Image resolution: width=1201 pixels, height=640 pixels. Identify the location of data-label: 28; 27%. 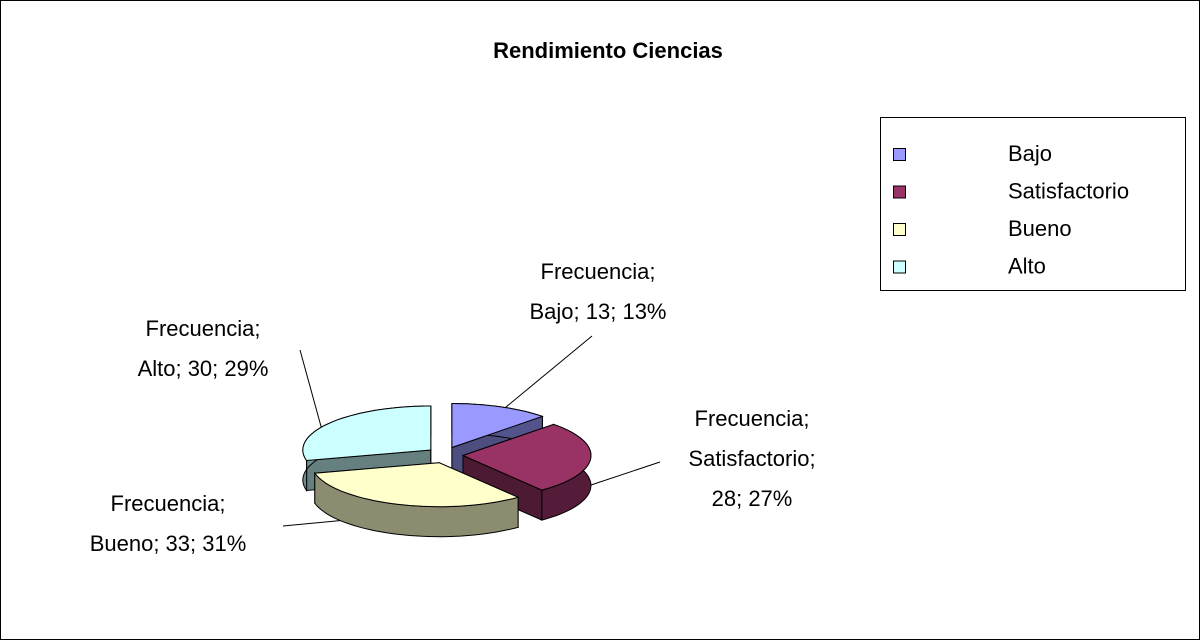
(752, 498).